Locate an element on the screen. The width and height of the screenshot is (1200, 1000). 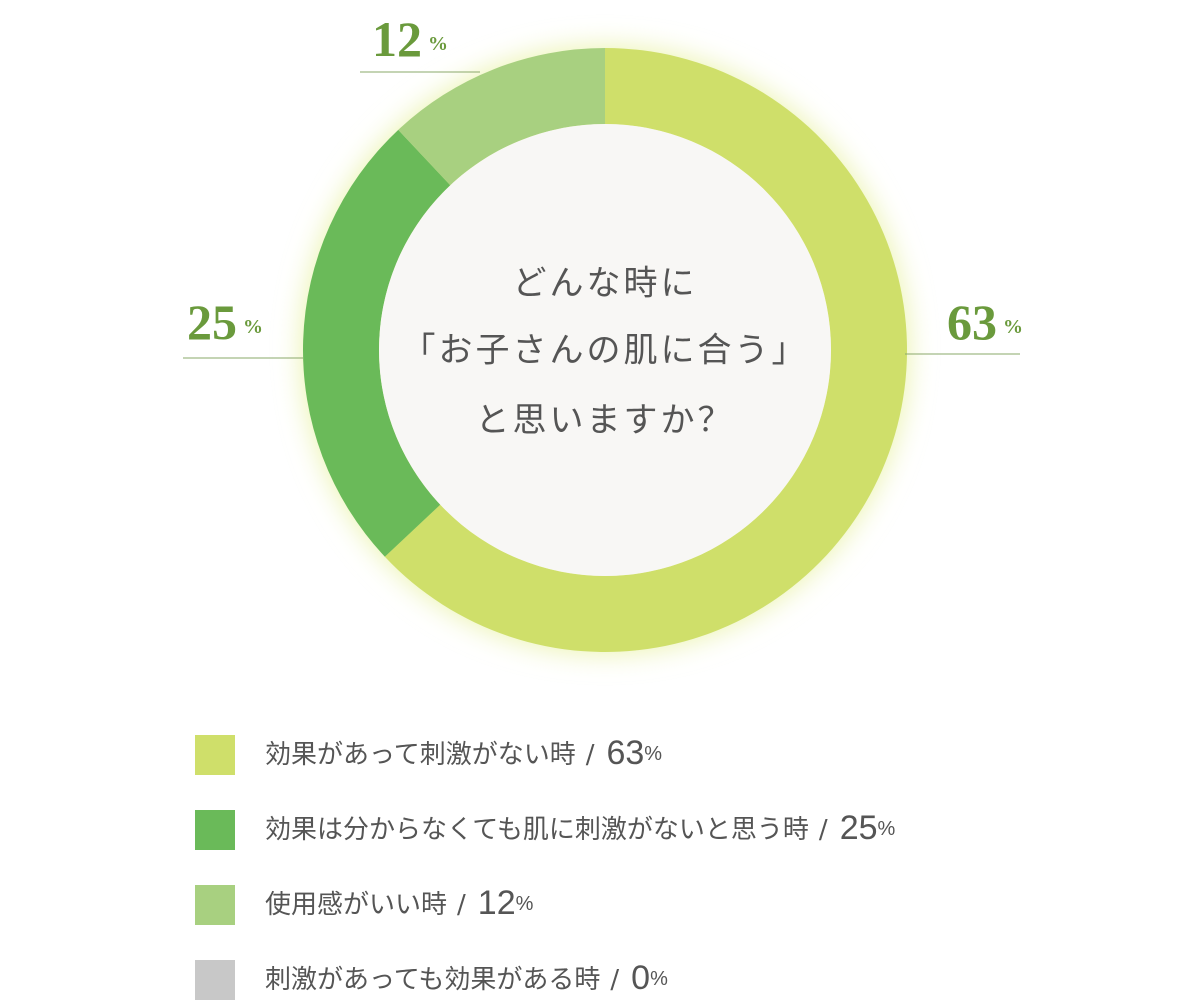
center-text: 「お子さんの肌に合う」 is located at coordinates (605, 351).